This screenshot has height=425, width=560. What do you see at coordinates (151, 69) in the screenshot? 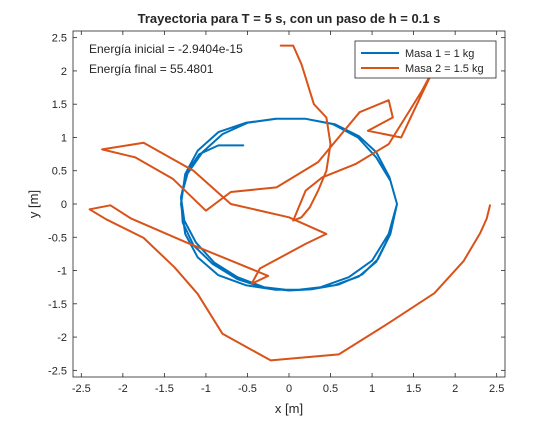
I see `annotation-final-energy: Energía final = 55.4801` at bounding box center [151, 69].